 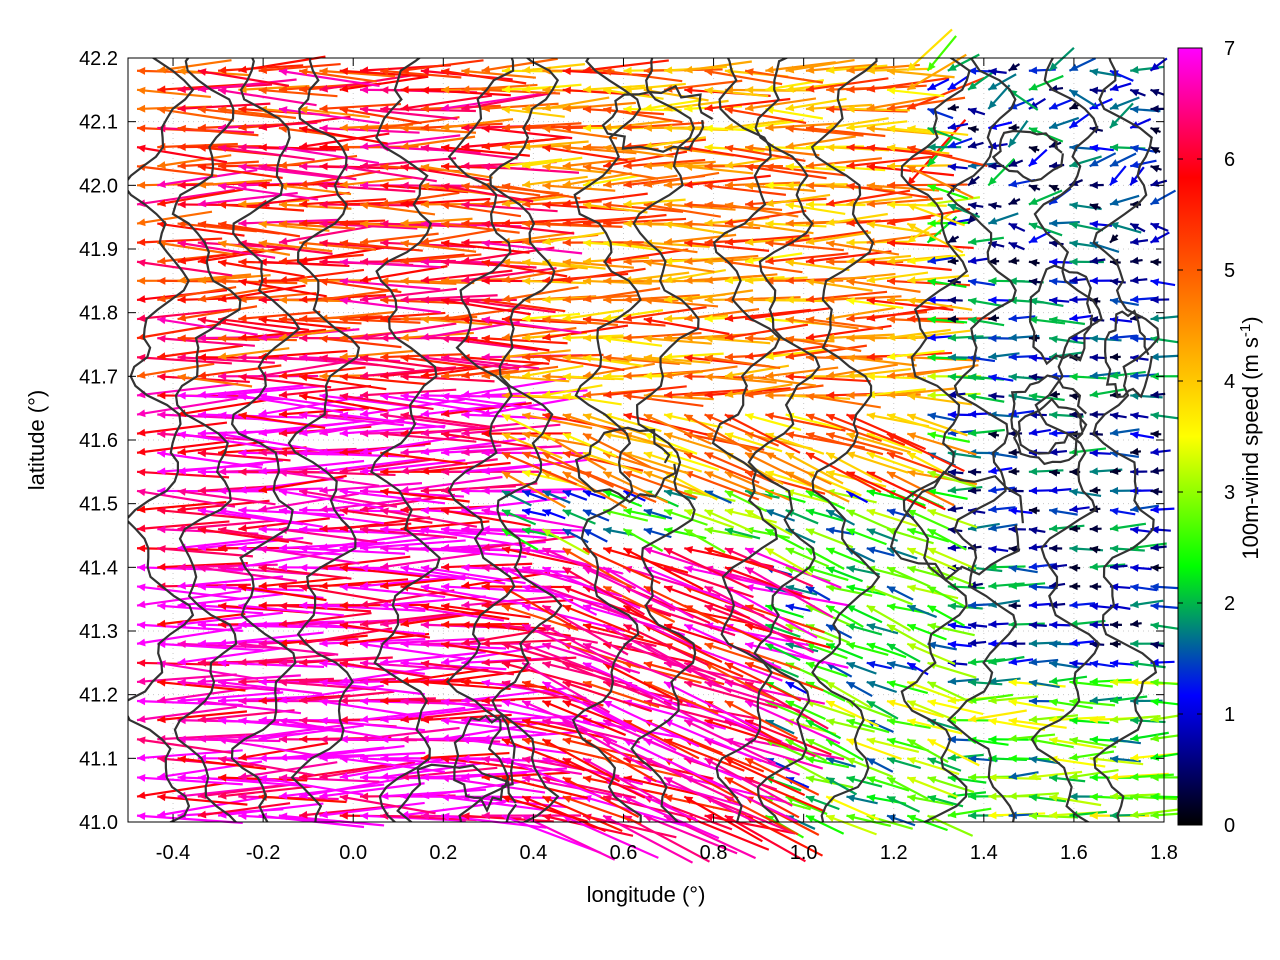 What do you see at coordinates (263, 853) in the screenshot?
I see `x-tick-label: -0.2` at bounding box center [263, 853].